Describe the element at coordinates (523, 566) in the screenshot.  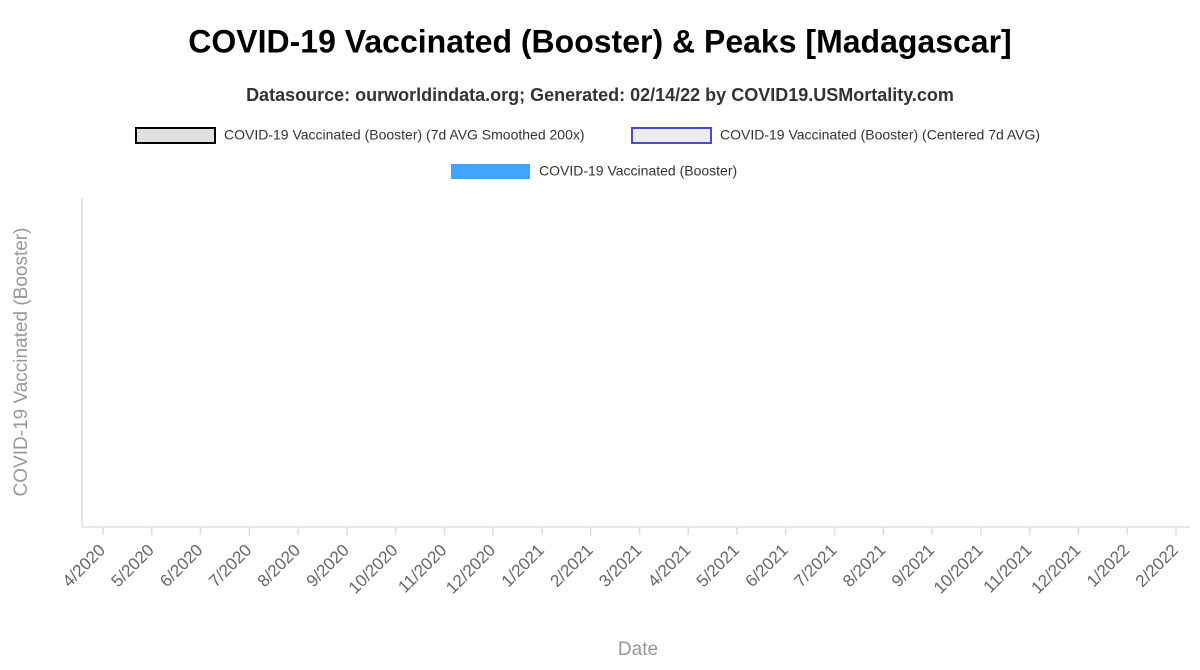
I see `x-tick-label: 1/2021` at that location.